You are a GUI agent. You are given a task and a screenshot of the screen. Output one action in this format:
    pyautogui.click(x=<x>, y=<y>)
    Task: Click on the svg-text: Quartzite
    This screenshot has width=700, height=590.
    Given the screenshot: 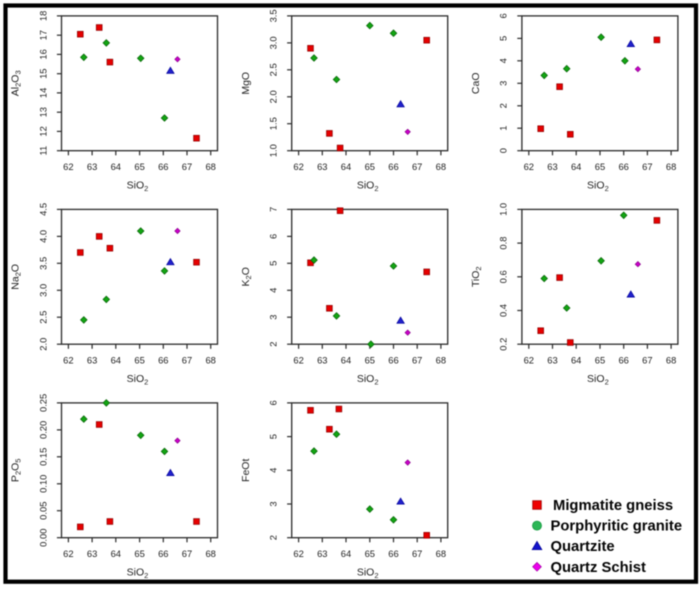 What is the action you would take?
    pyautogui.click(x=583, y=547)
    